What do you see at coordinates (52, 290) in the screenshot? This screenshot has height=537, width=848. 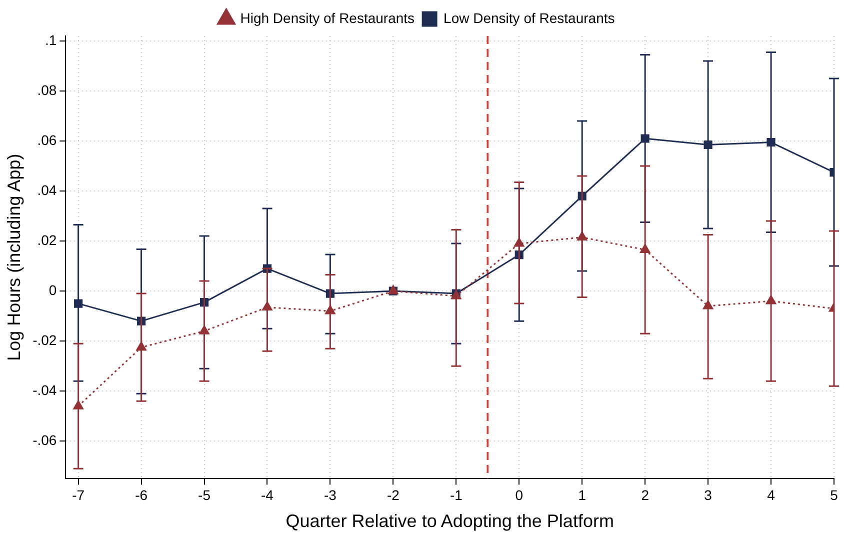 I see `y-tick-label: 0` at bounding box center [52, 290].